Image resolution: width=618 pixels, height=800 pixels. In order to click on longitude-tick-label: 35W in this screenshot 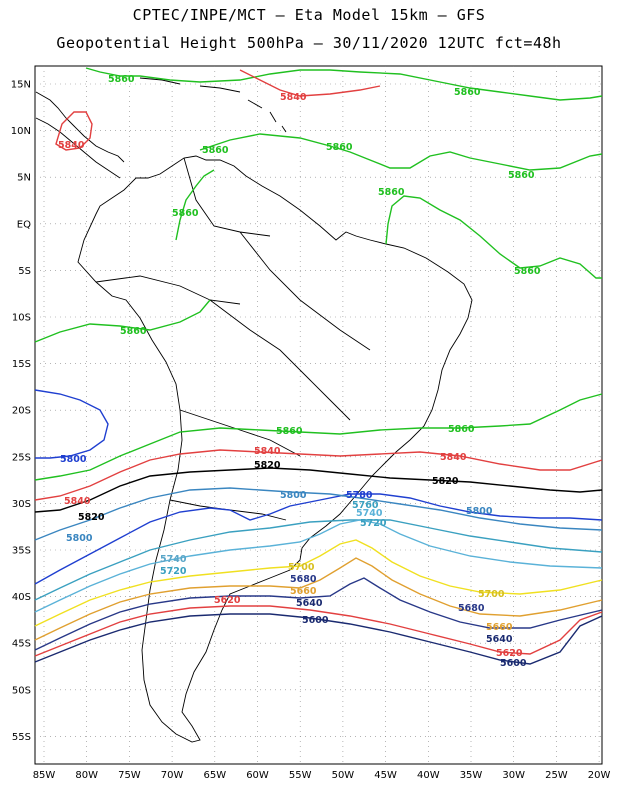, I will do `click(471, 775)`.